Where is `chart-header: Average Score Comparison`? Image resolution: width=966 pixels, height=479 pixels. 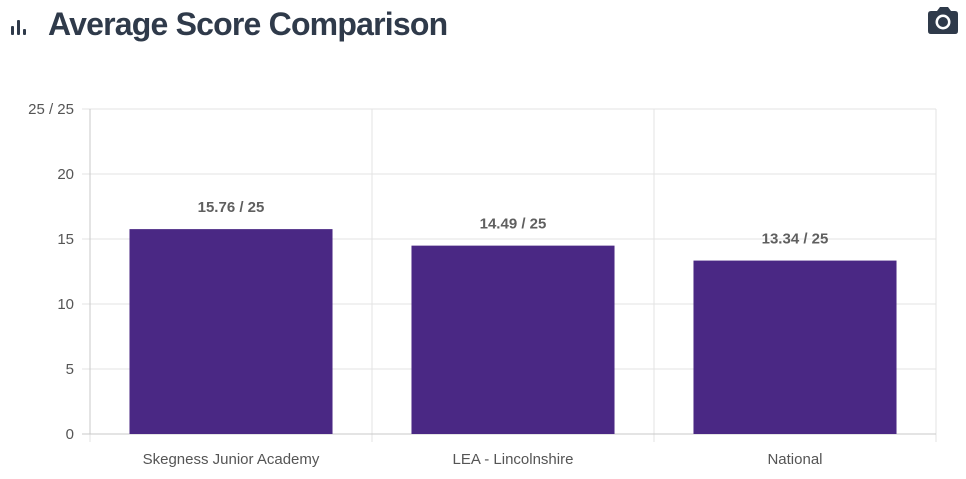
chart-header: Average Score Comparison is located at coordinates (483, 28).